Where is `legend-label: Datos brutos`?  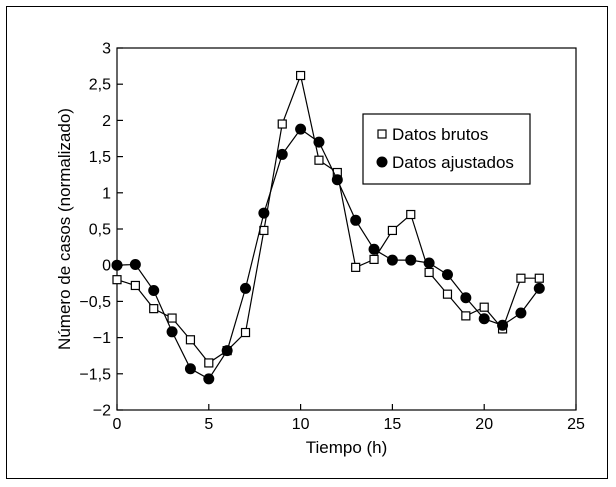 legend-label: Datos brutos is located at coordinates (440, 134).